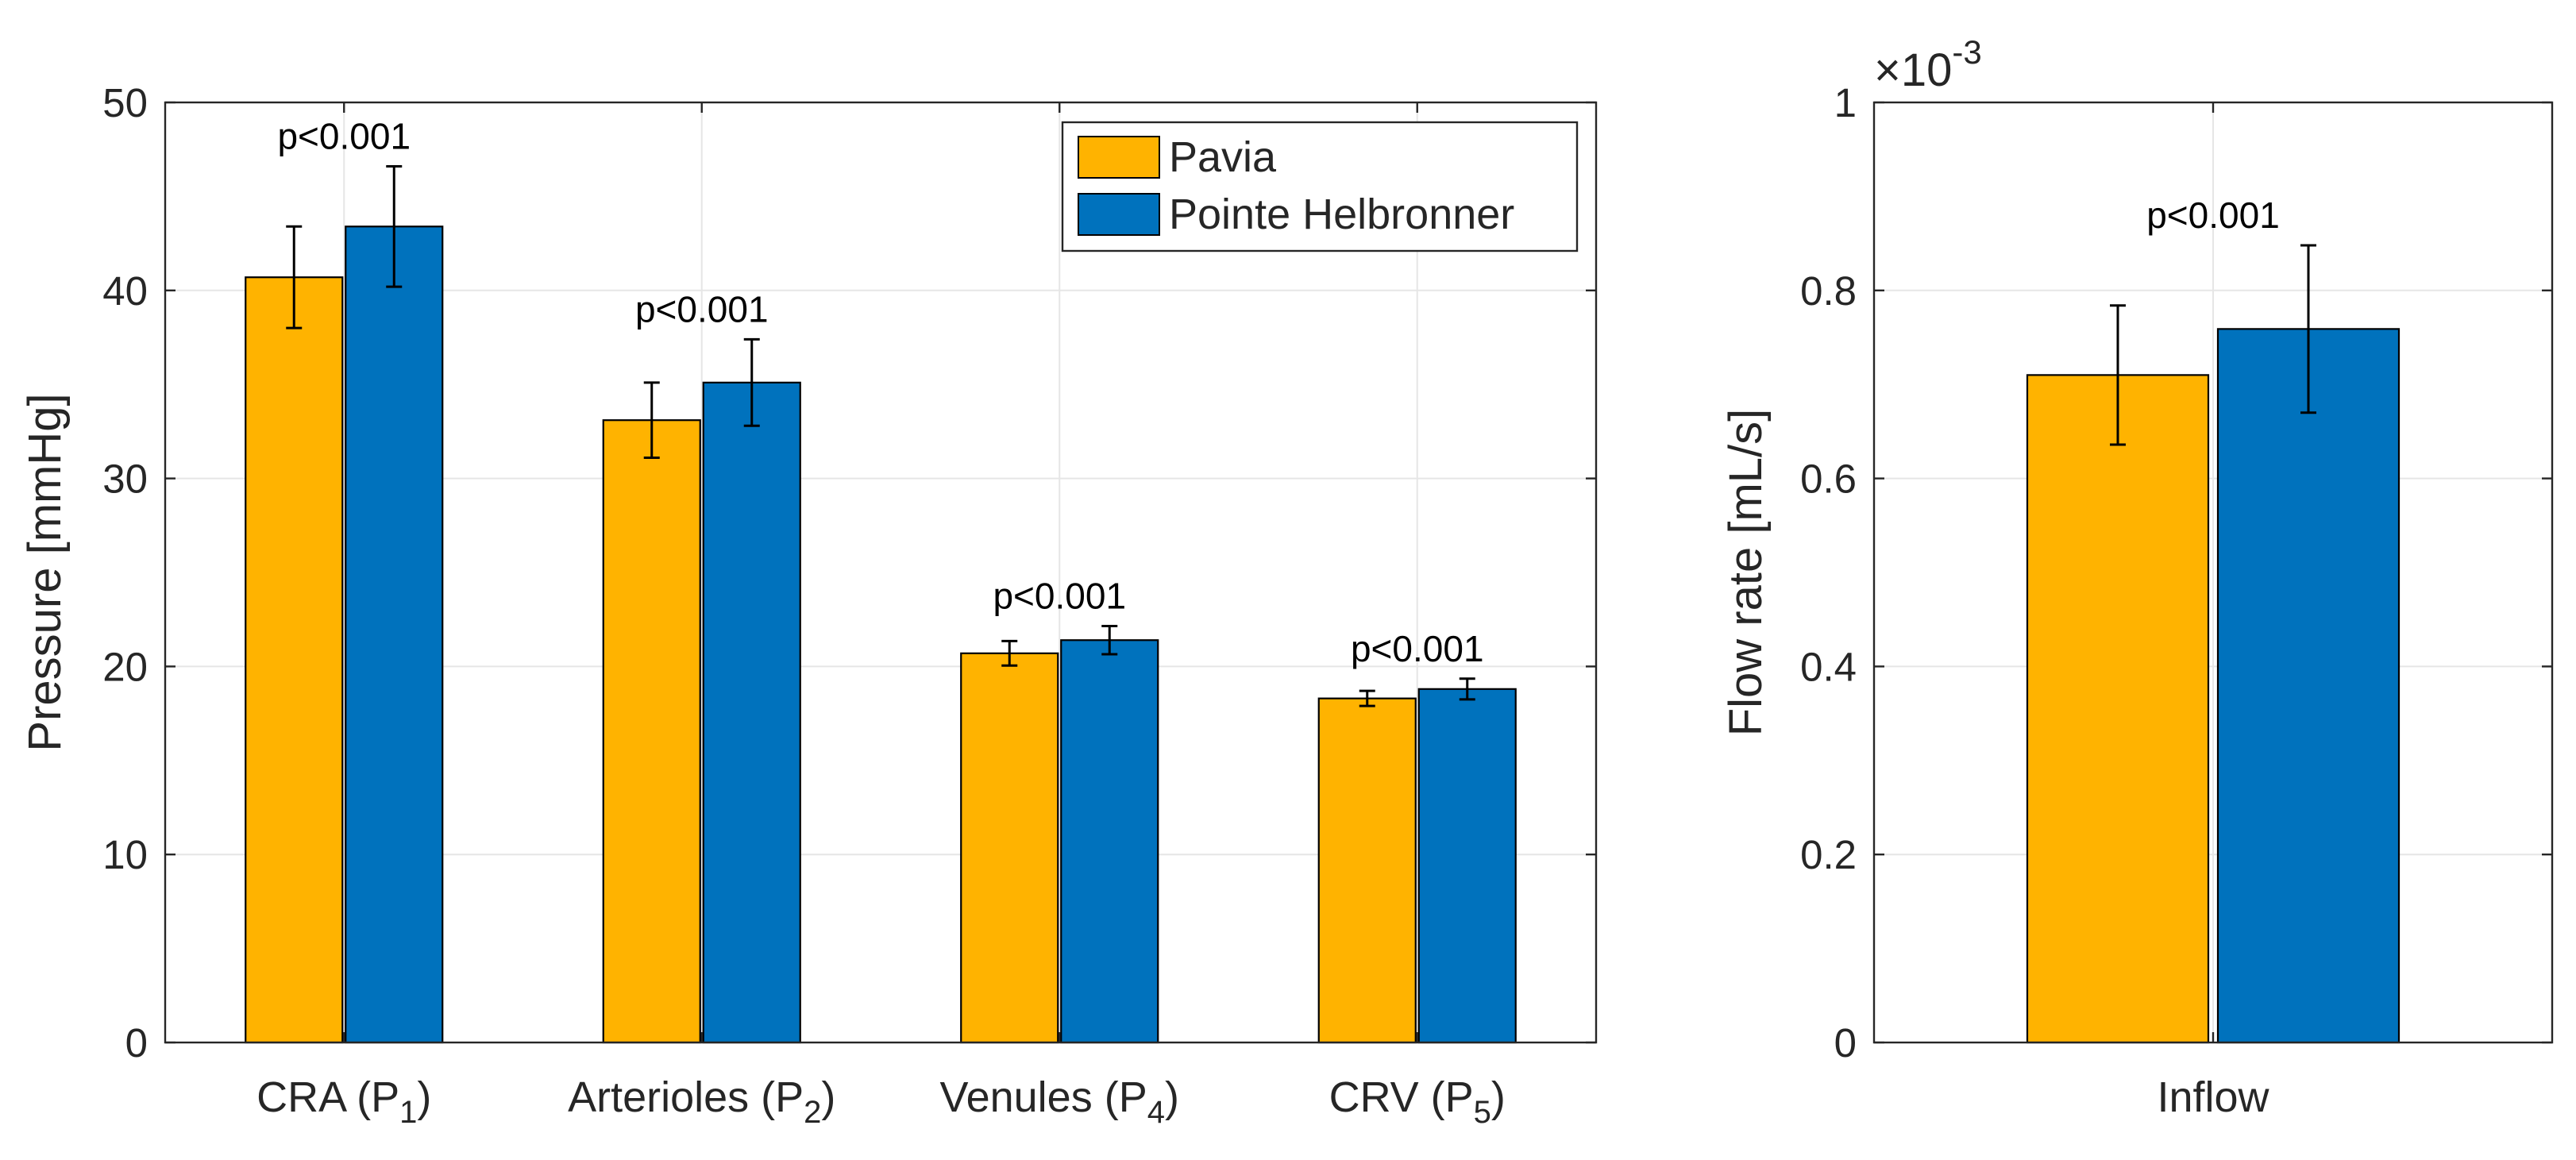 The image size is (2576, 1160). I want to click on y-tick-label: 30, so click(125, 479).